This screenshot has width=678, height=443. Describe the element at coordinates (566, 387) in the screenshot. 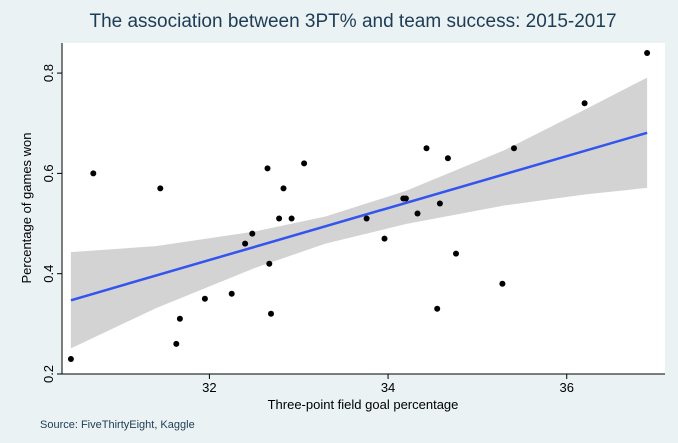

I see `x-tick-label-36: 36` at that location.